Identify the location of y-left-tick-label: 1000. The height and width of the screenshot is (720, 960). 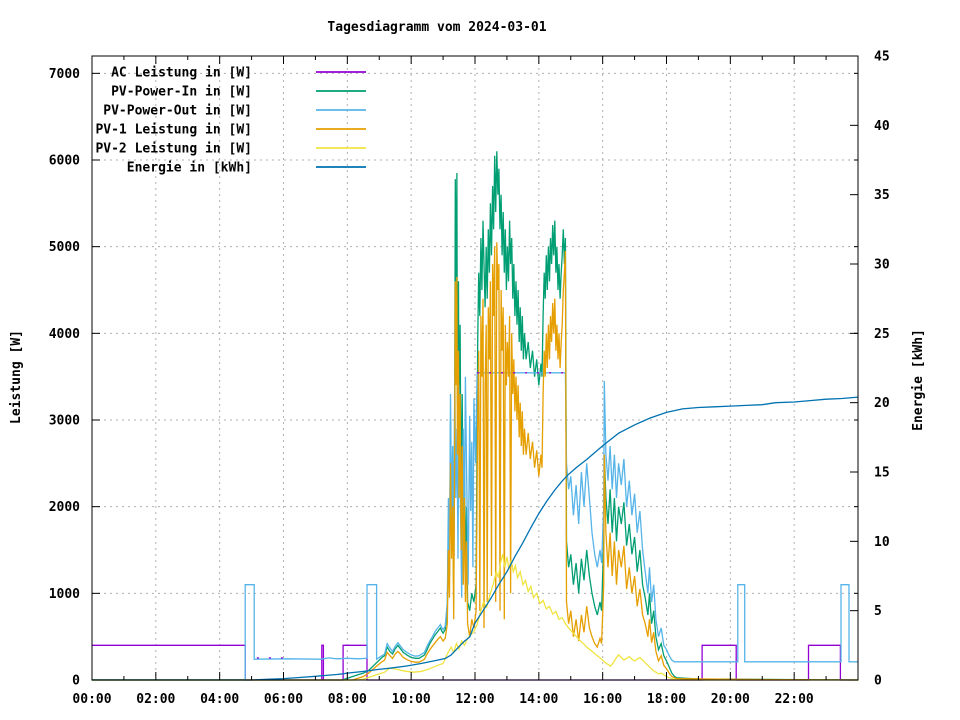
(64, 594).